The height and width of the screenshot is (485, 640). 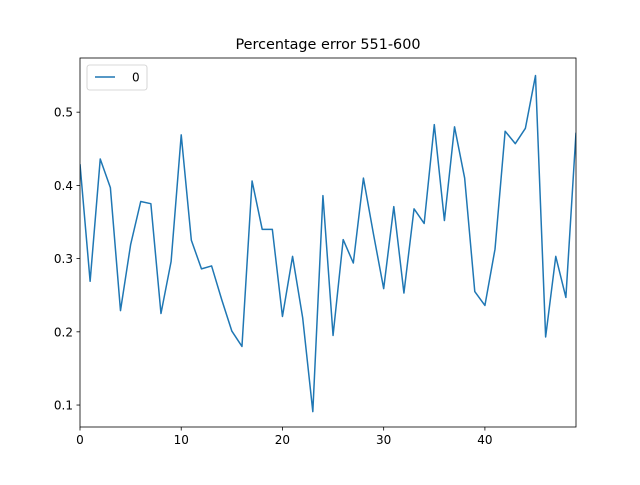 I want to click on x-tick-label: 0, so click(x=80, y=440).